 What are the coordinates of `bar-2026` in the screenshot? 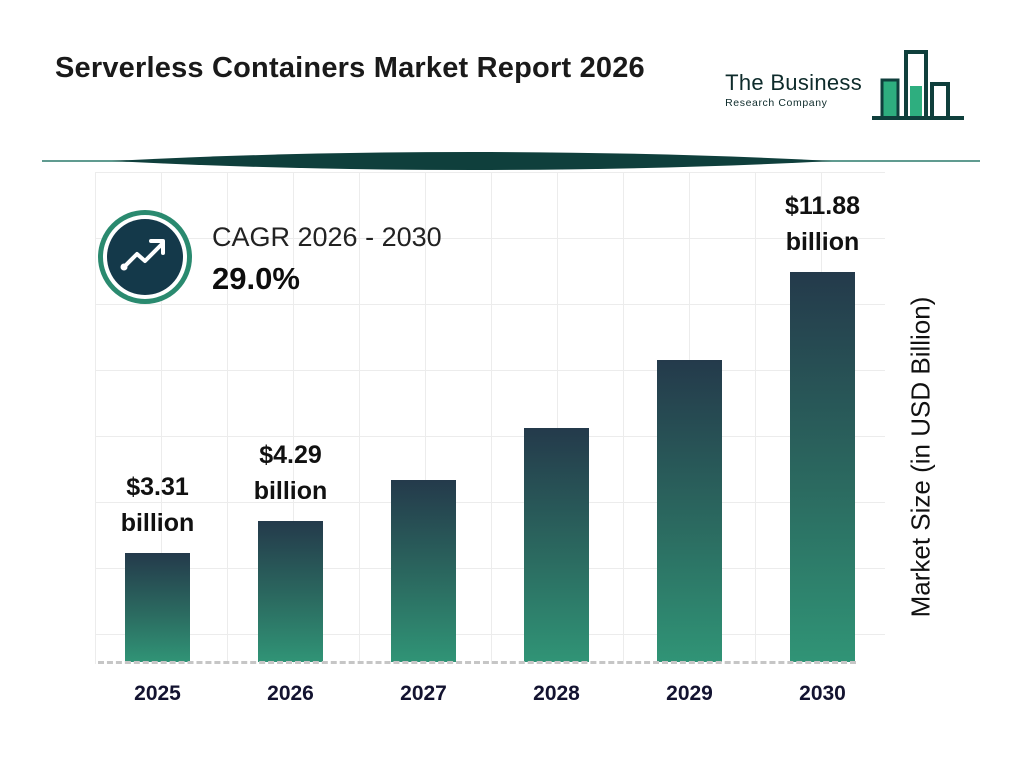 It's located at (290, 591).